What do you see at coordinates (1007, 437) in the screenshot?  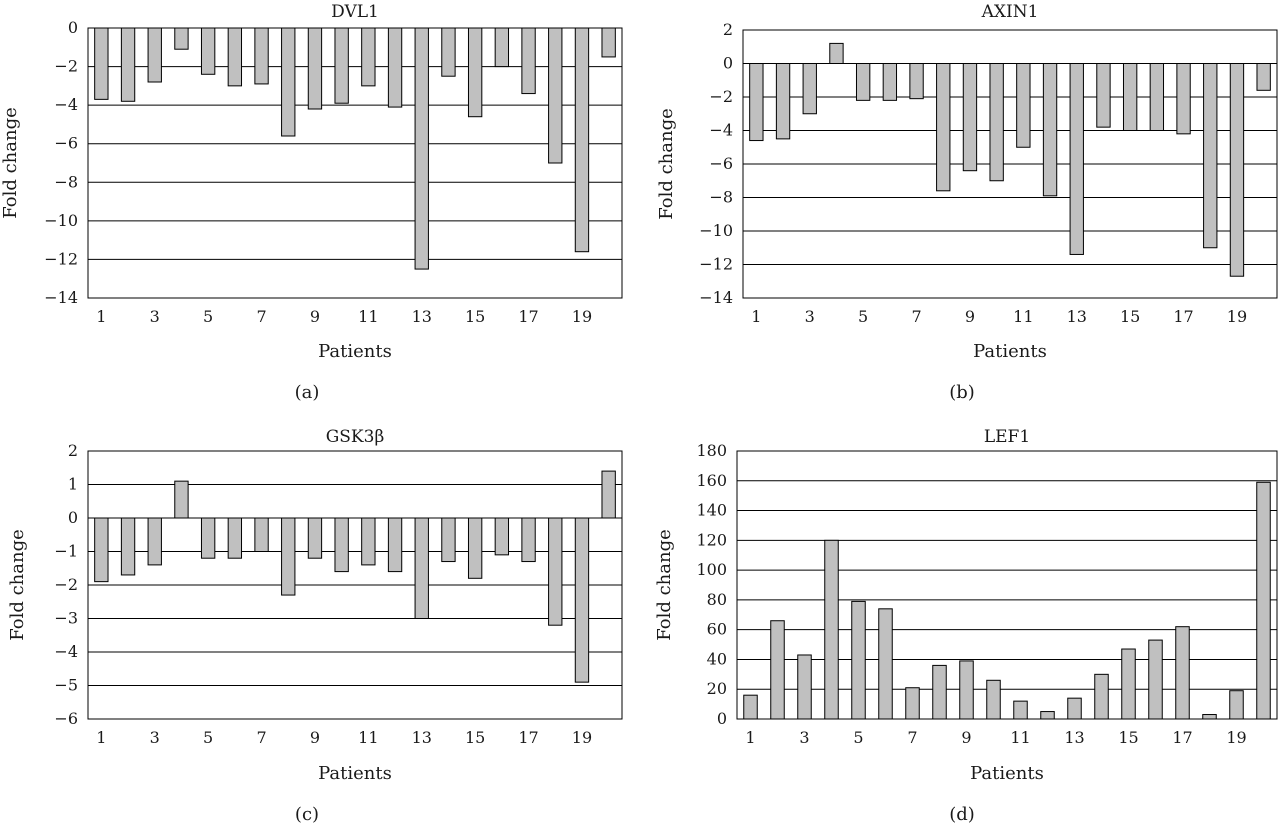 I see `chart-title: LEF1` at bounding box center [1007, 437].